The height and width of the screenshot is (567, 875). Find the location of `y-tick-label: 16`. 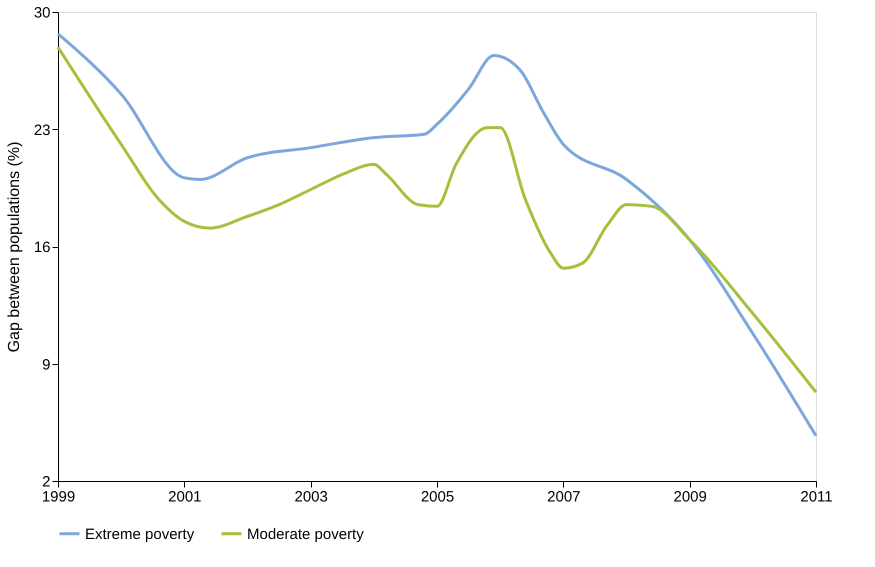

y-tick-label: 16 is located at coordinates (42, 247).